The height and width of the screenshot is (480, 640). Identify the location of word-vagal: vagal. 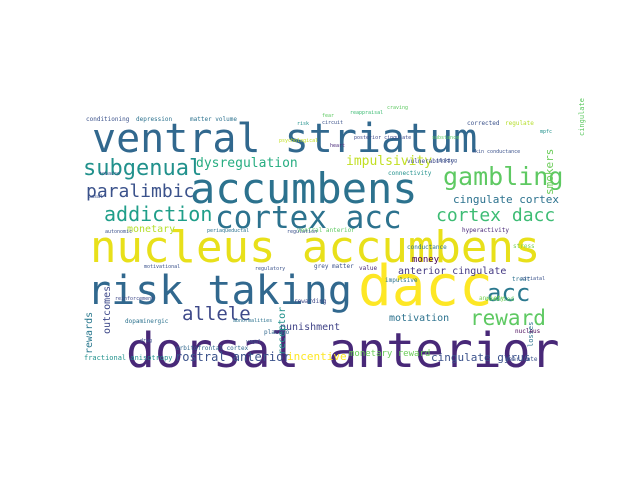
(253, 342).